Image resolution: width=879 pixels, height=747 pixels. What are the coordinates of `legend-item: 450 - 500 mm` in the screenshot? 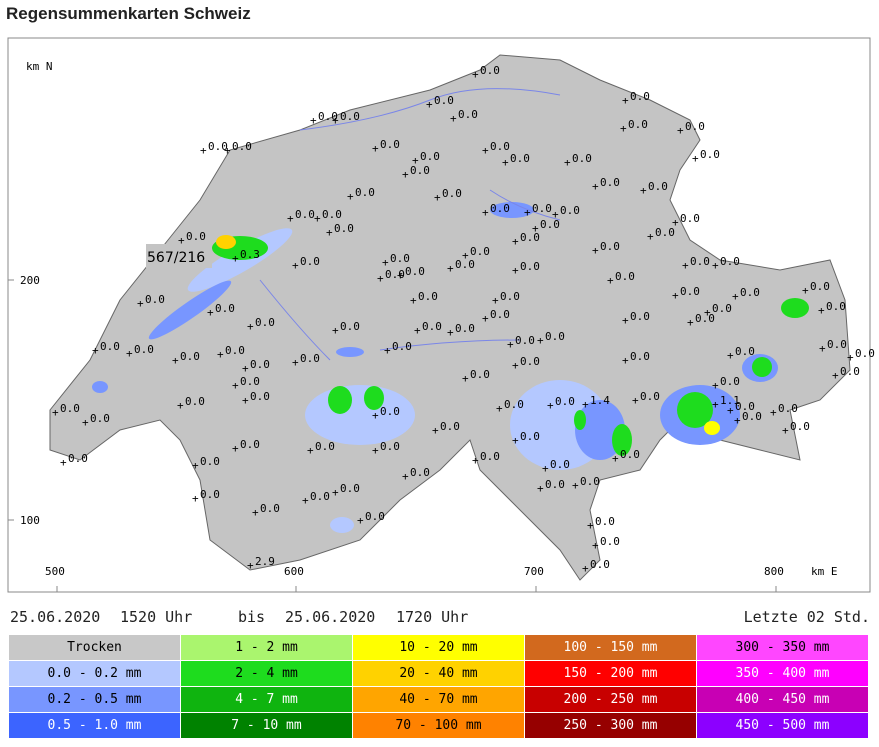 It's located at (782, 725).